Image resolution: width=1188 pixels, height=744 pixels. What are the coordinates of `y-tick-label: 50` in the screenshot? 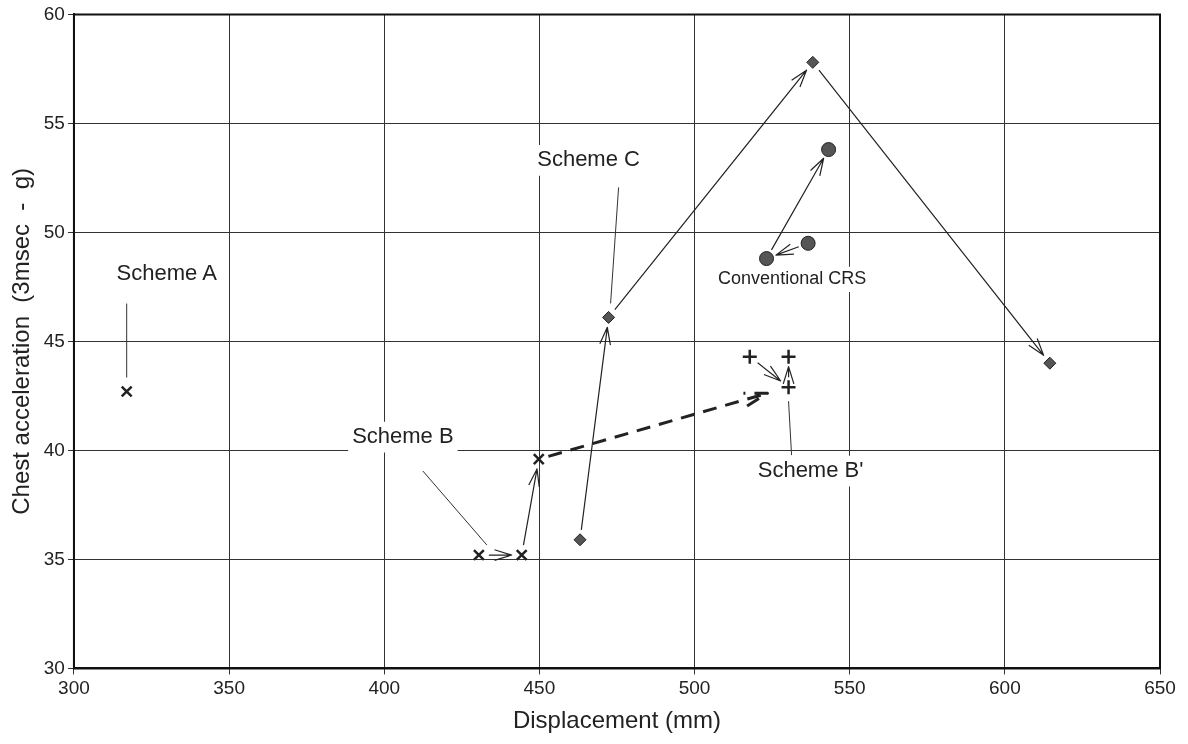 It's located at (54, 231).